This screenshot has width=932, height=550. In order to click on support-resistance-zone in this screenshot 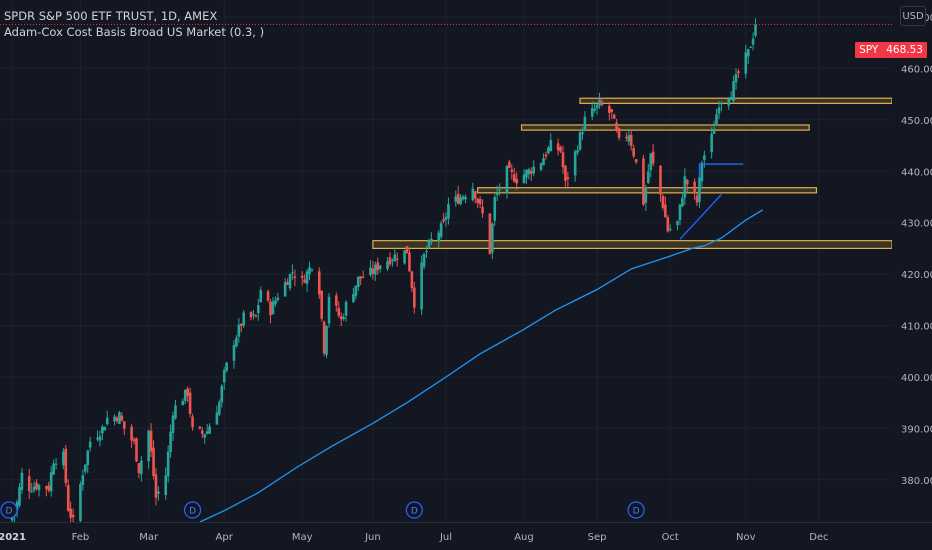, I will do `click(632, 245)`.